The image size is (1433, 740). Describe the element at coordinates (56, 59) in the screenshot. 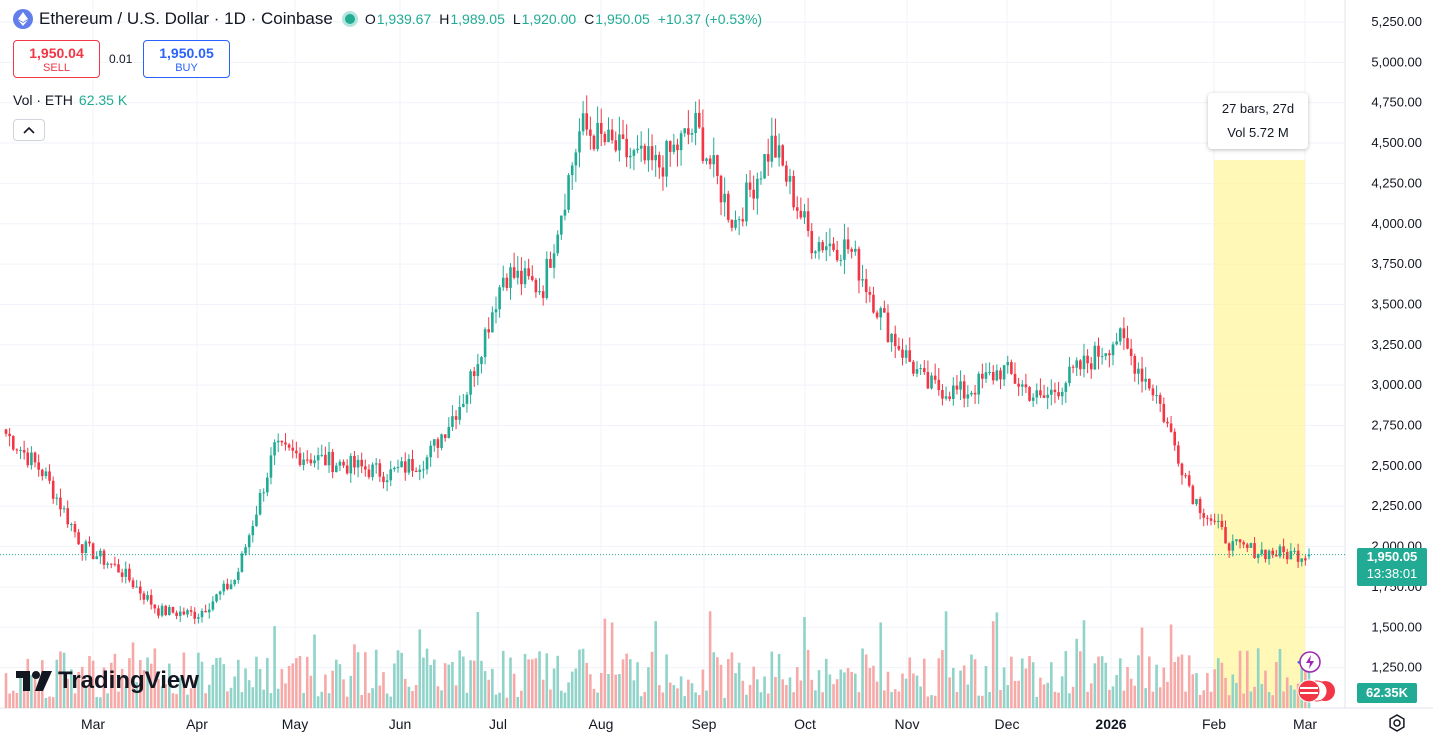

I see `sell-button: 1,950.04 SELL` at that location.